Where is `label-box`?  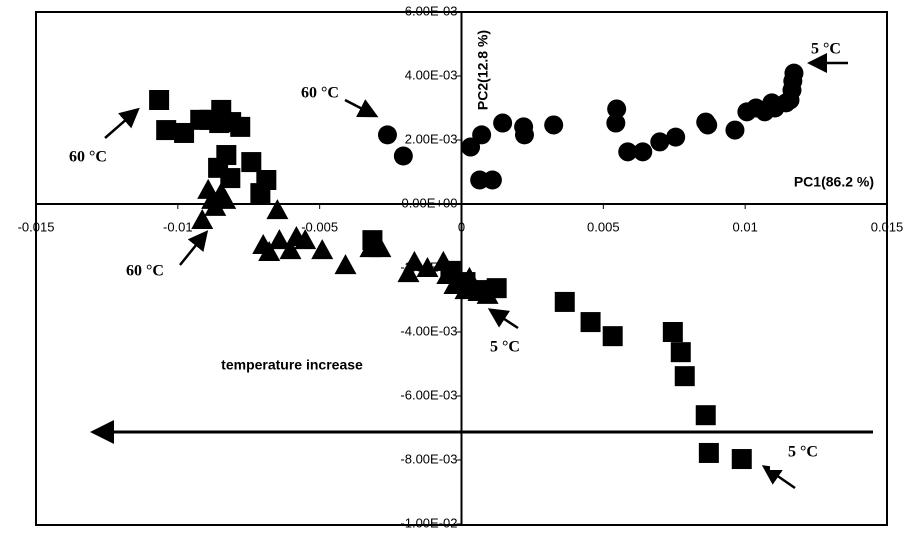 label-box is located at coordinates (802, 452).